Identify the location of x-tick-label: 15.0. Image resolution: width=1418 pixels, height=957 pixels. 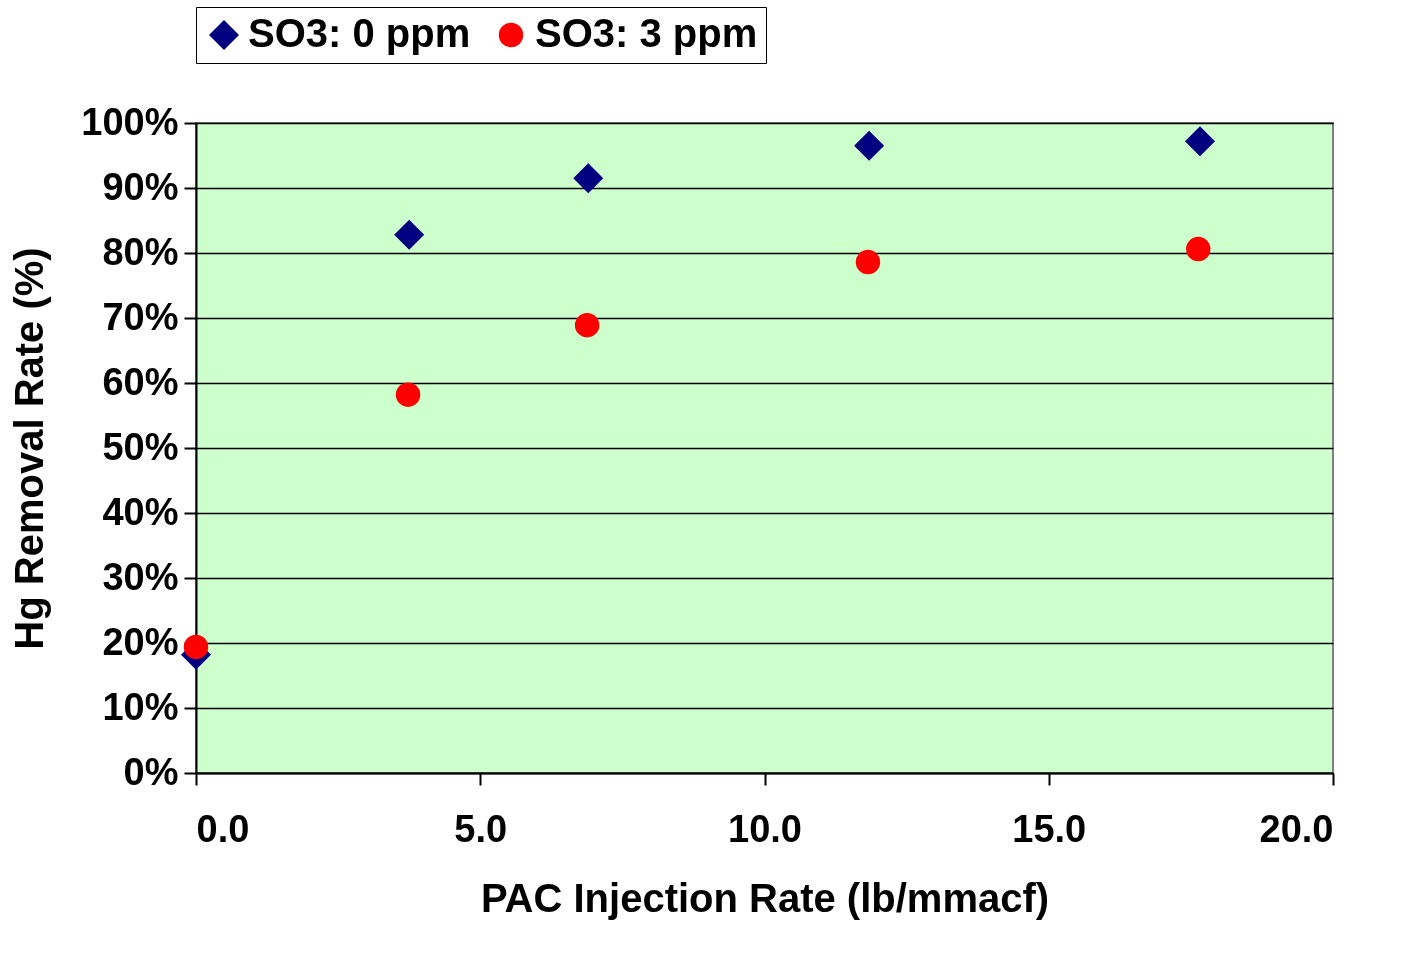
(1049, 828).